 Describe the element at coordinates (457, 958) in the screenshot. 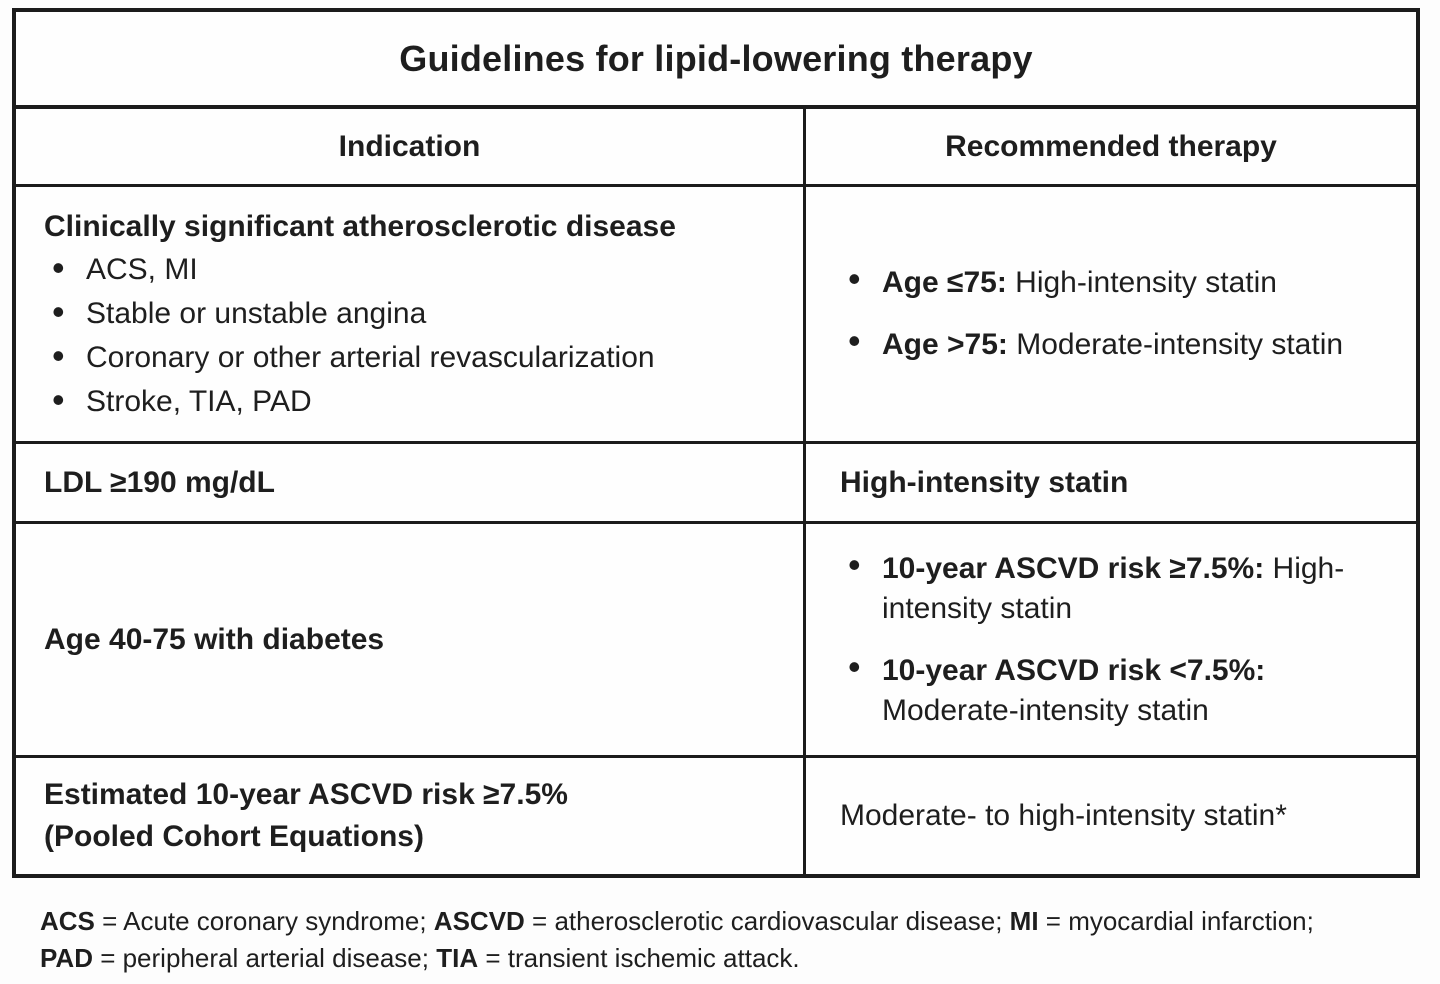

I see `abbr: TIA` at that location.